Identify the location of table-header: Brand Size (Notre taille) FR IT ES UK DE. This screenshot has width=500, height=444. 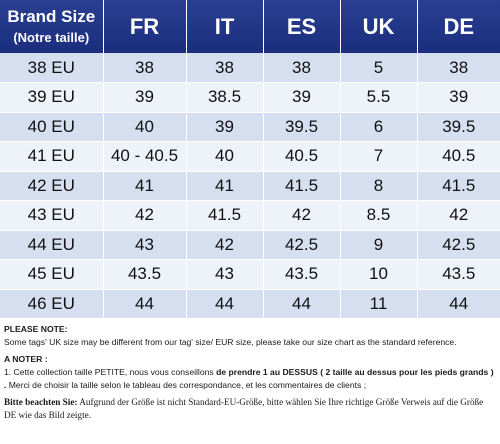
(250, 26).